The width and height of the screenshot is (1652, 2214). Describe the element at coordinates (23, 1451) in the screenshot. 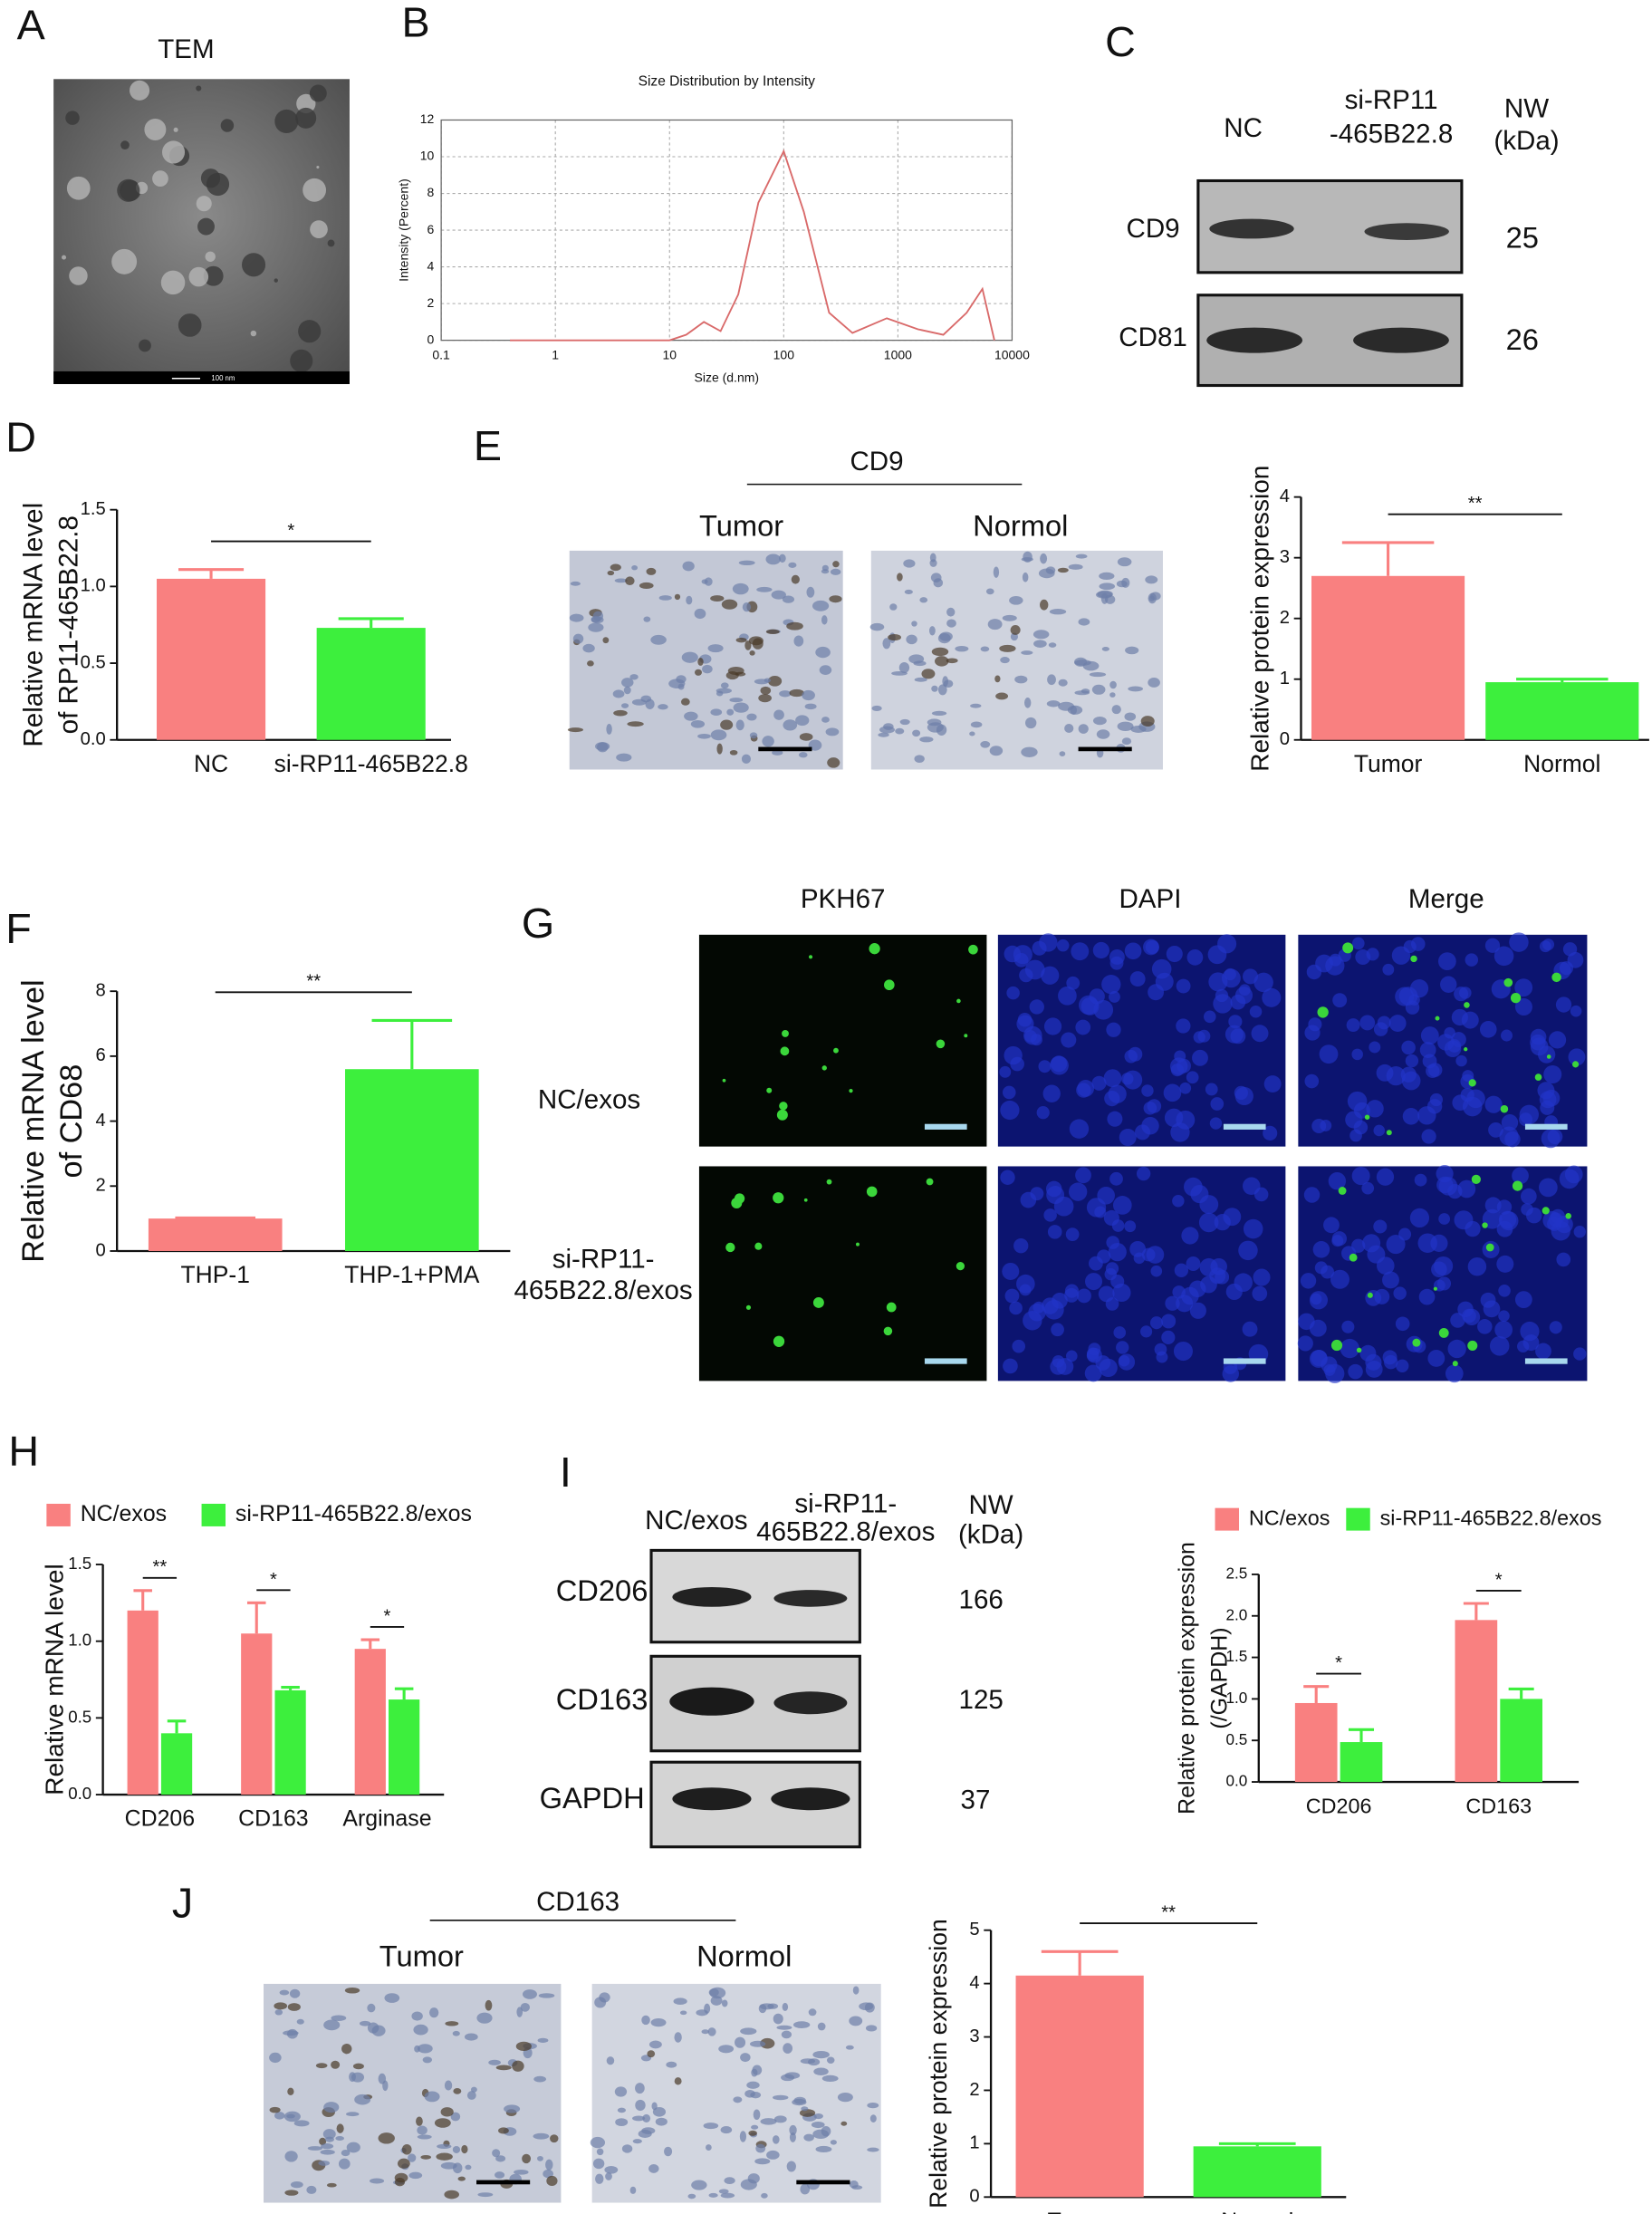

I see `panel-label: H` at that location.